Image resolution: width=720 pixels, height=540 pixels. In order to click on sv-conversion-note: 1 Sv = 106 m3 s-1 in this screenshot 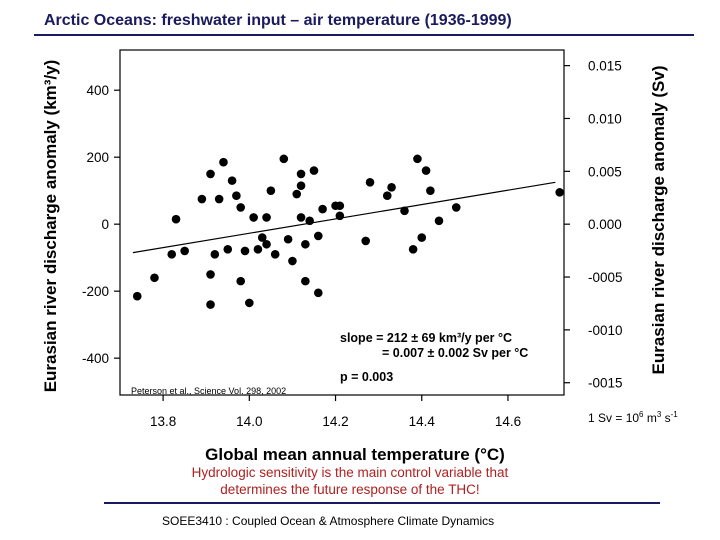, I will do `click(633, 417)`.